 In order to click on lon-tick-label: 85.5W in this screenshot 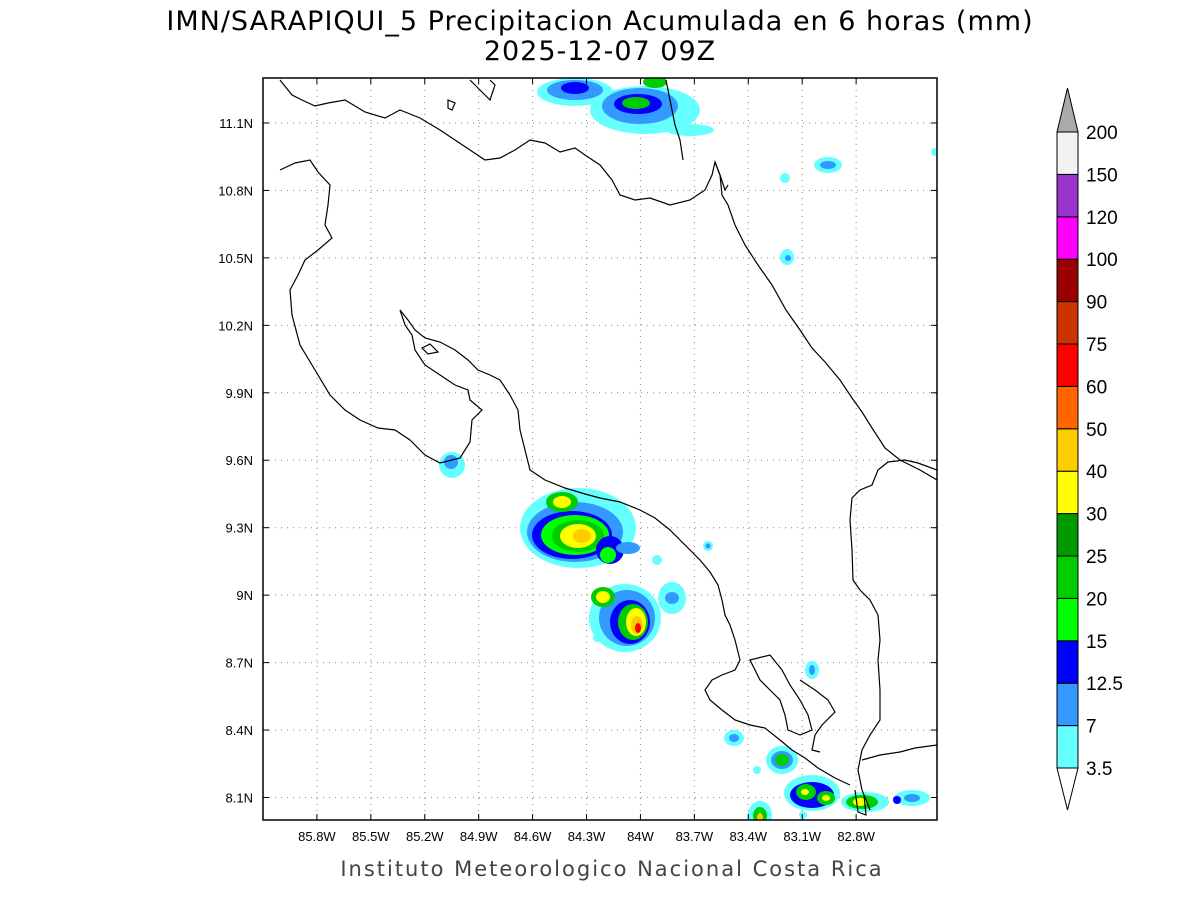, I will do `click(371, 836)`.